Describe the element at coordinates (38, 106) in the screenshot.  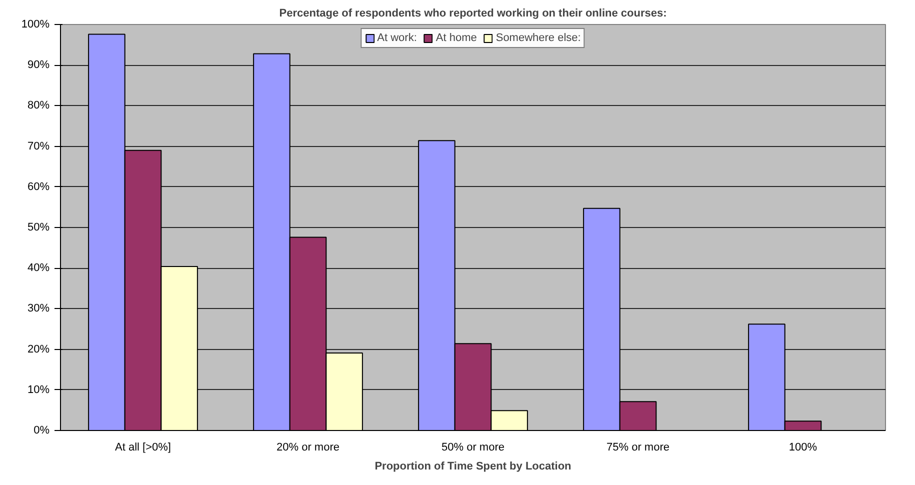
I see `y-tick-label: 80%` at that location.